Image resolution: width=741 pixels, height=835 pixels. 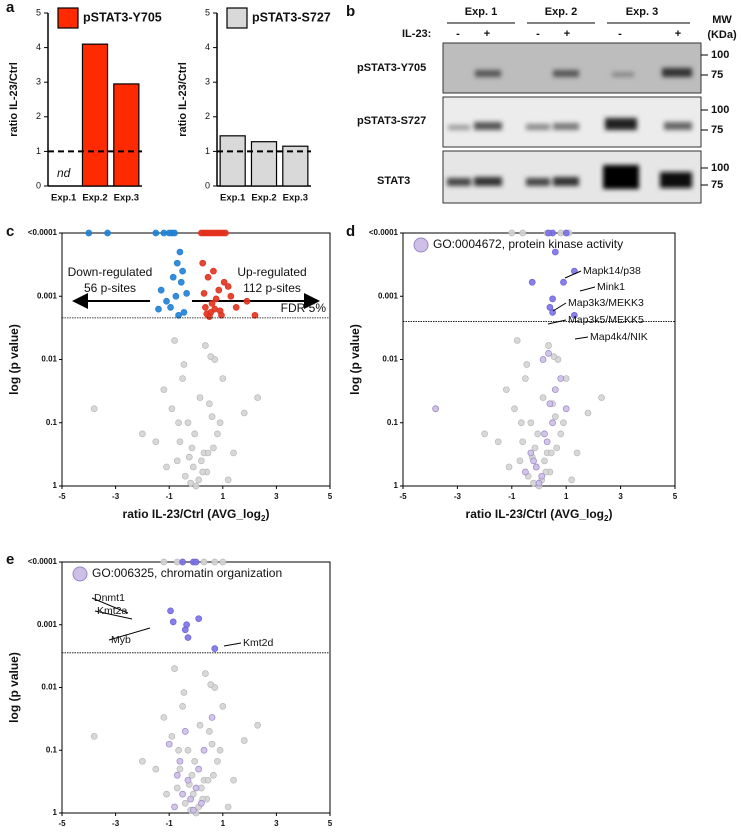 What do you see at coordinates (223, 823) in the screenshot?
I see `x-tick-label: 1` at bounding box center [223, 823].